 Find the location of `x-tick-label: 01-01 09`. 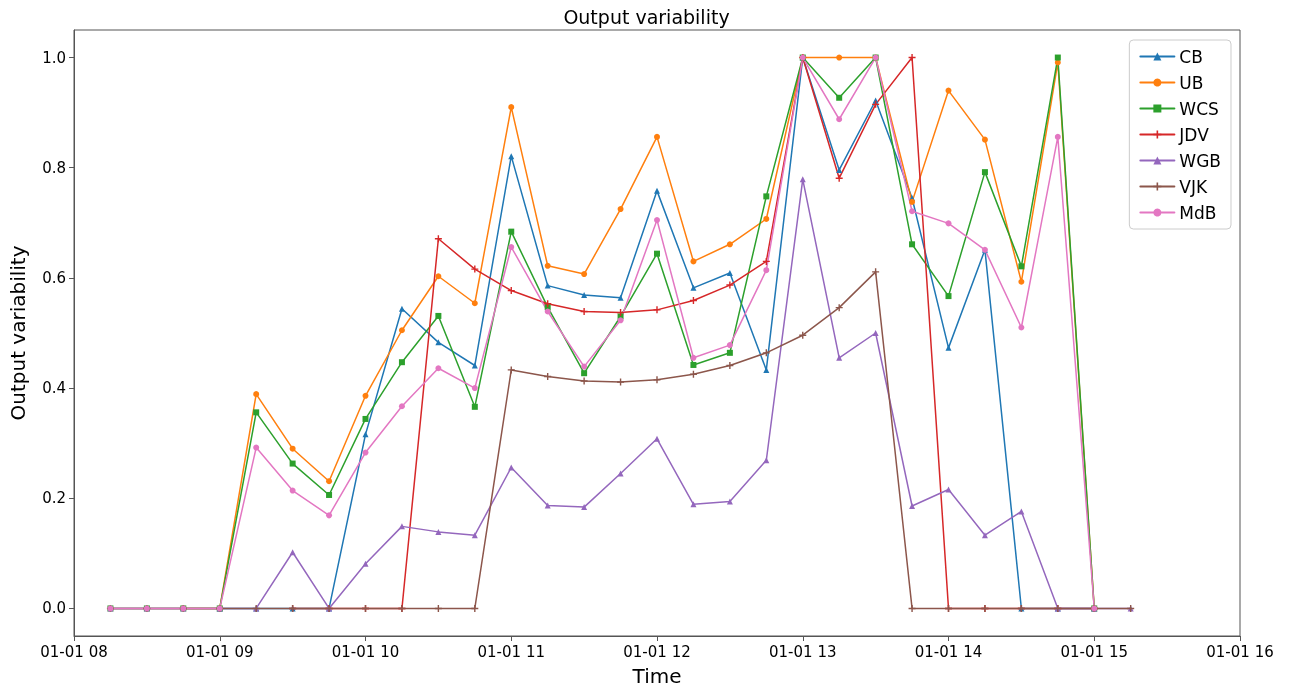

x-tick-label: 01-01 09 is located at coordinates (220, 651).